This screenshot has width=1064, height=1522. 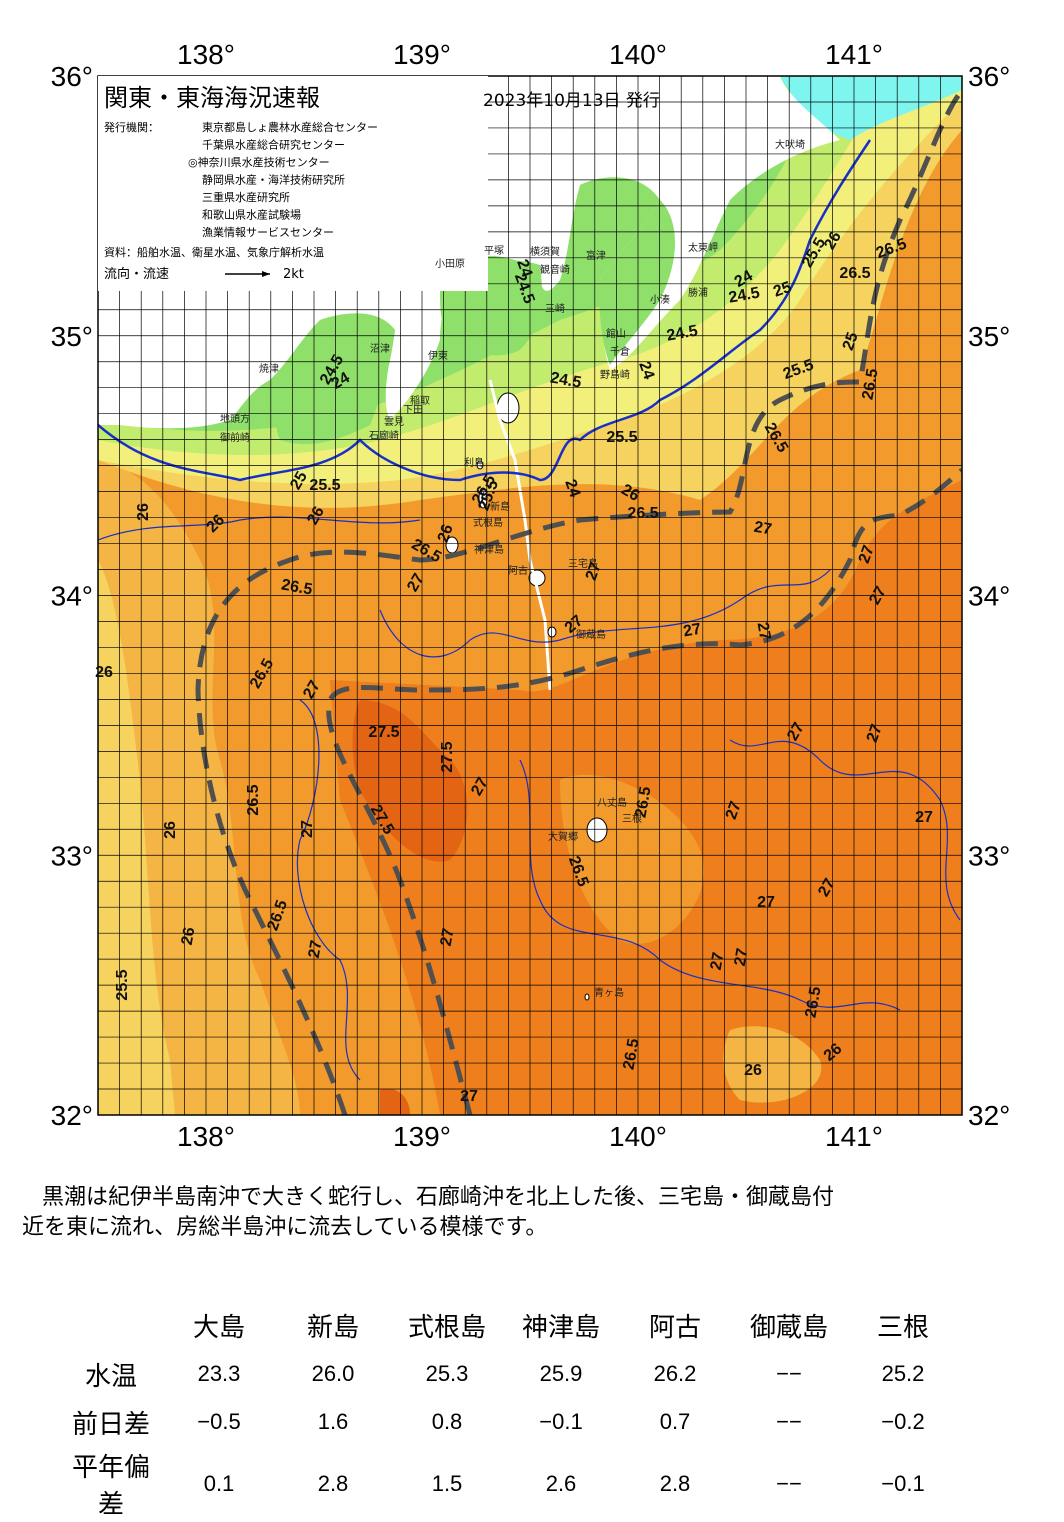 What do you see at coordinates (772, 1064) in the screenshot?
I see `sst-26-south` at bounding box center [772, 1064].